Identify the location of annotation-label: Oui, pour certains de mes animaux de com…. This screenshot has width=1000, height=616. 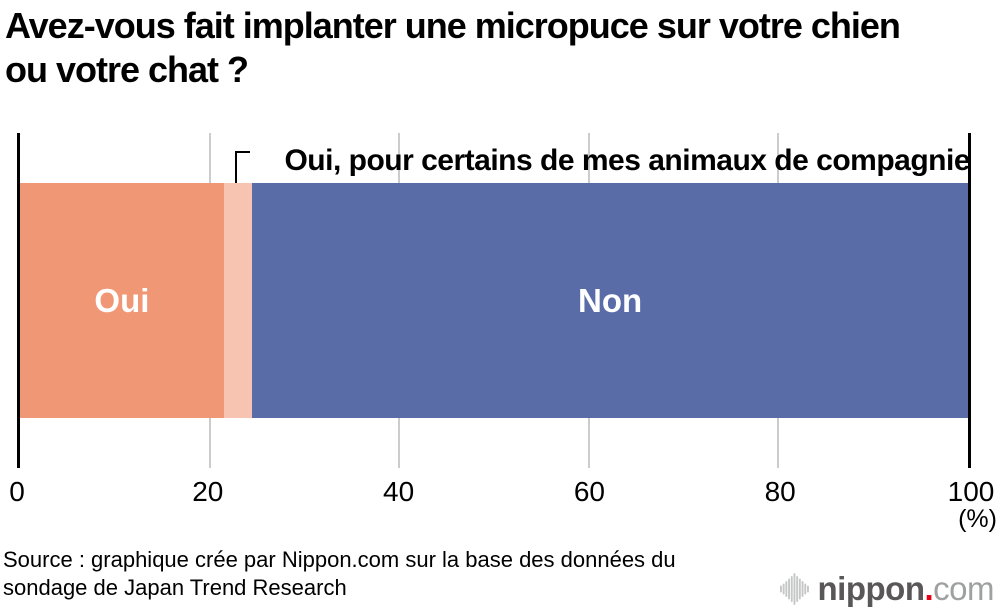
(627, 160).